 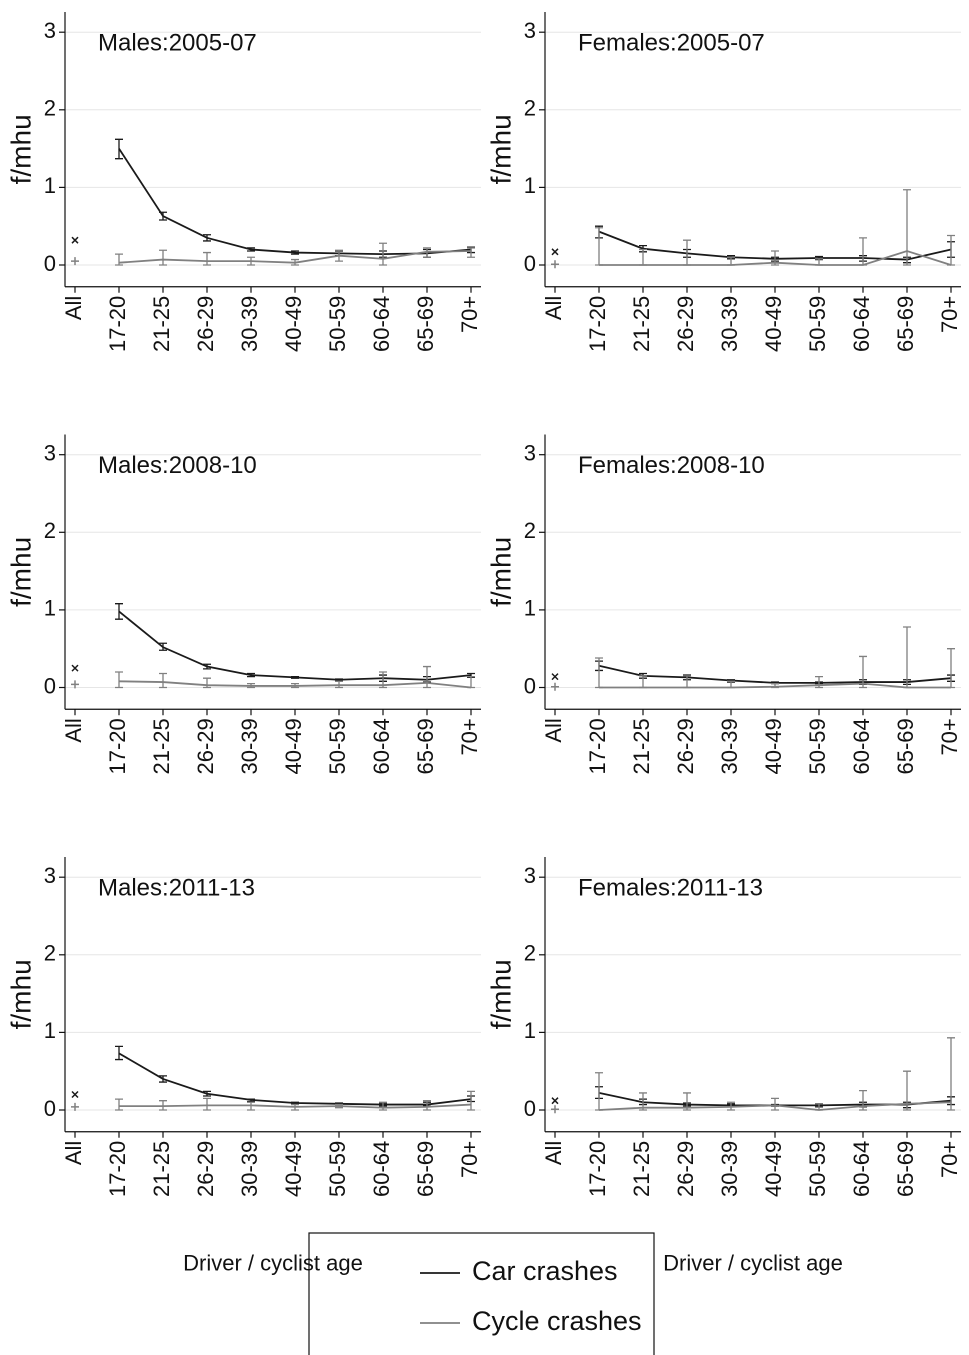 What do you see at coordinates (176, 887) in the screenshot?
I see `panel-title: Males:2011-13` at bounding box center [176, 887].